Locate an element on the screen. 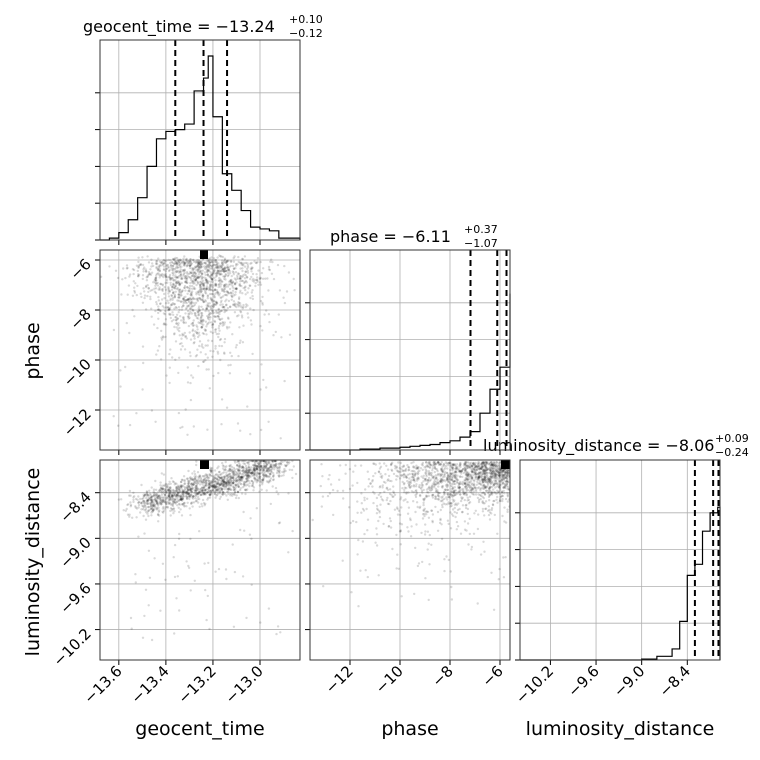  histogram-luminosity-distance: −10.2 −9.6 −9.0 −8.4 is located at coordinates (616, 583).